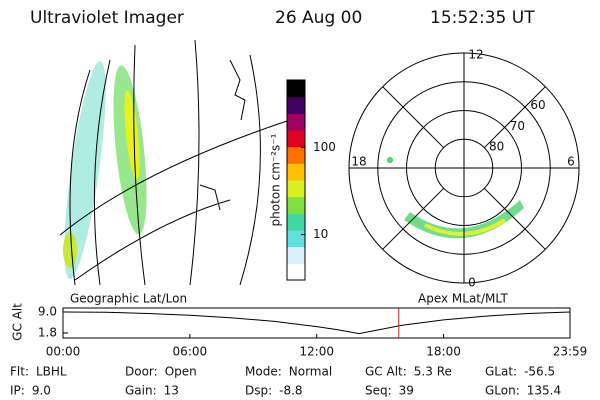 This screenshot has height=400, width=600. I want to click on field-value: 13, so click(171, 391).